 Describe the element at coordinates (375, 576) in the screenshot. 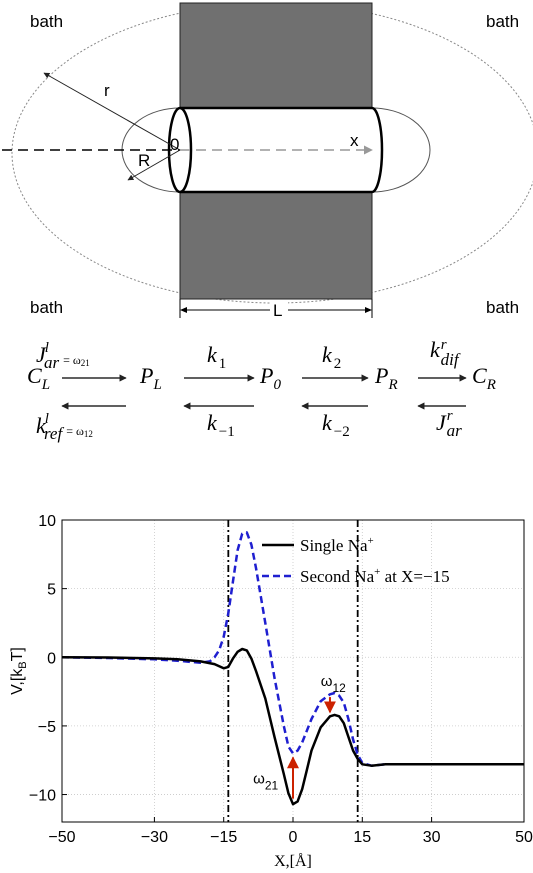

I see `legend-label-second: Second Na+ at X=−15` at that location.